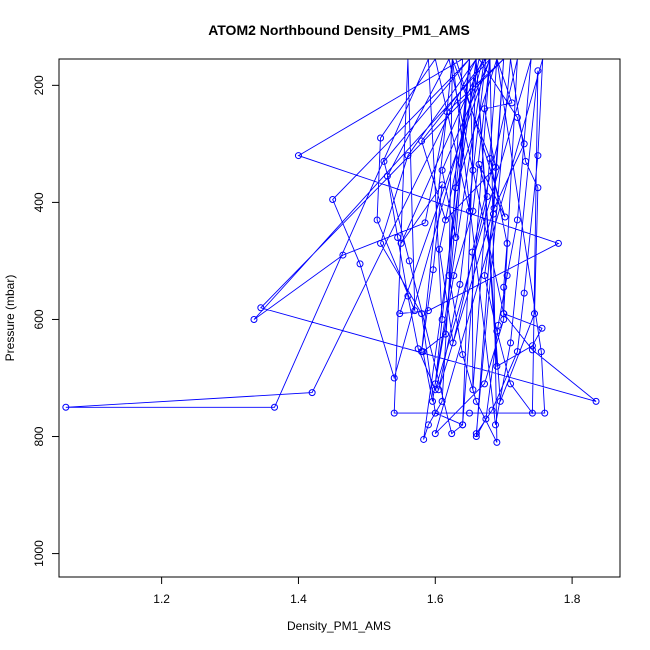 Image resolution: width=650 pixels, height=650 pixels. What do you see at coordinates (39, 202) in the screenshot?
I see `y-tick-label: 400` at bounding box center [39, 202].